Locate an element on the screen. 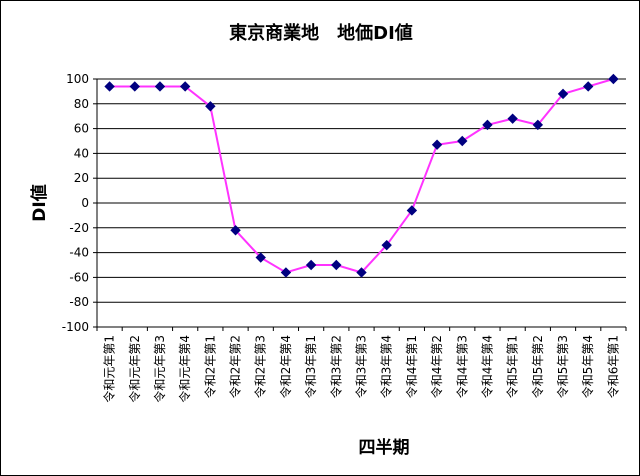  x-tick-label: 令和3年第1 is located at coordinates (310, 366).